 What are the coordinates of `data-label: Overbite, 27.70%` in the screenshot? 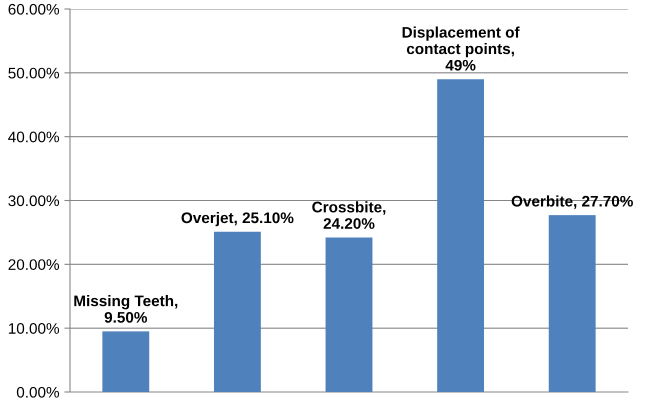 It's located at (572, 202).